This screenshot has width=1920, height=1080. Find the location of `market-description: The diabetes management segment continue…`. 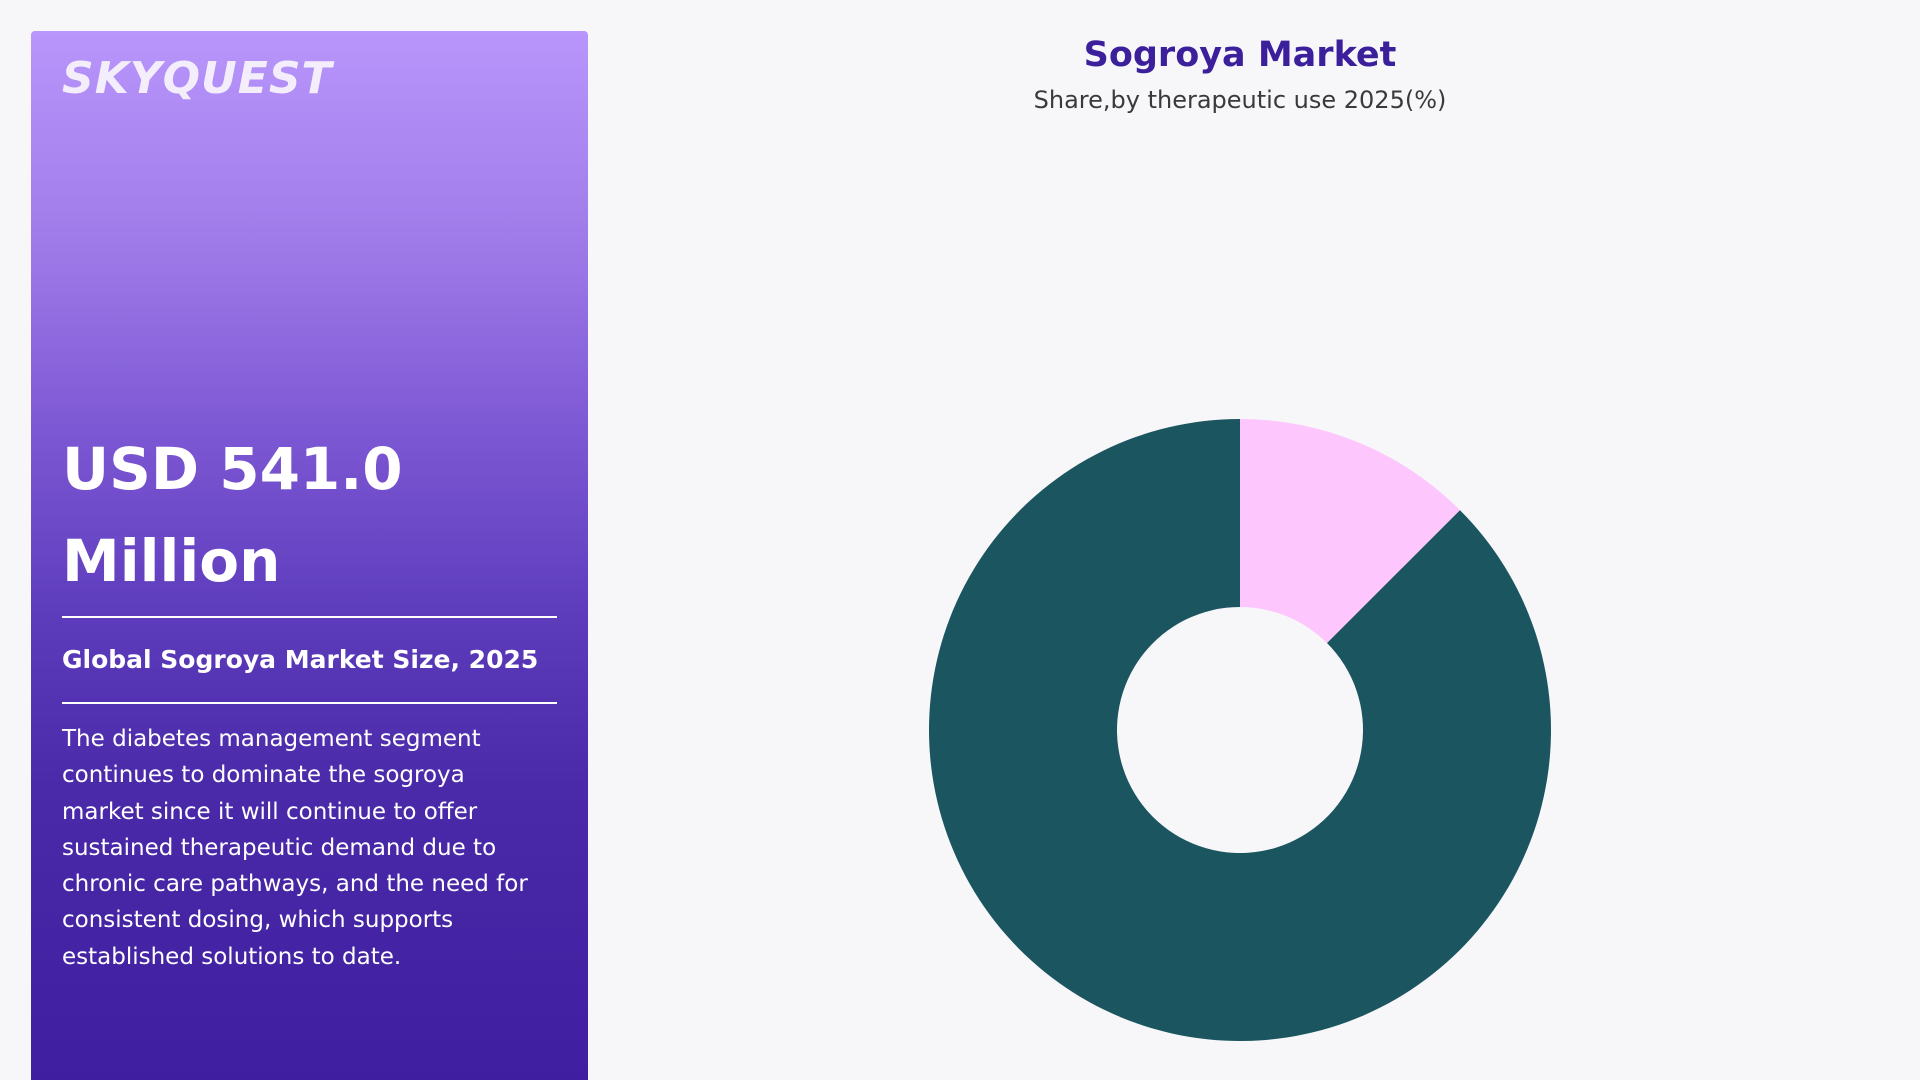

market-description: The diabetes management segment continue… is located at coordinates (295, 848).